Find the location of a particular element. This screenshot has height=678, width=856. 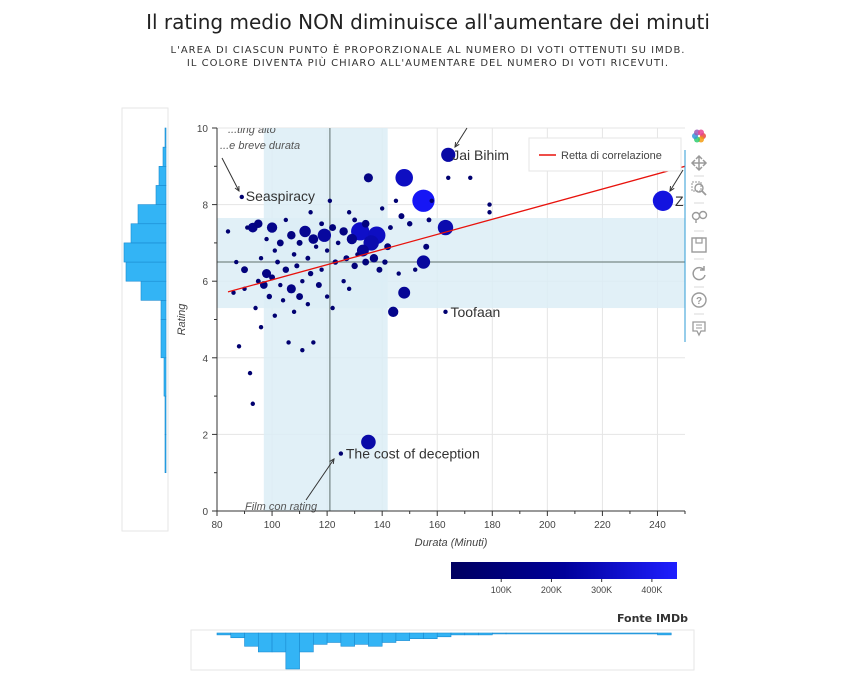

save-icon is located at coordinates (699, 245).